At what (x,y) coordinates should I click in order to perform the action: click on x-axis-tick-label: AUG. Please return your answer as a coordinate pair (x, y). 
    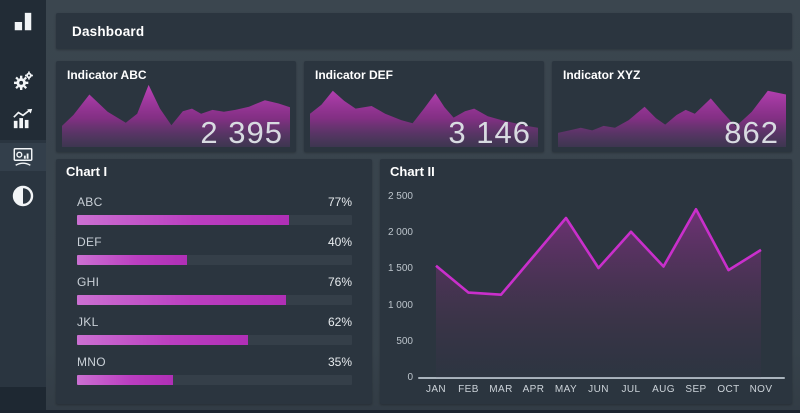
    Looking at the image, I should click on (663, 389).